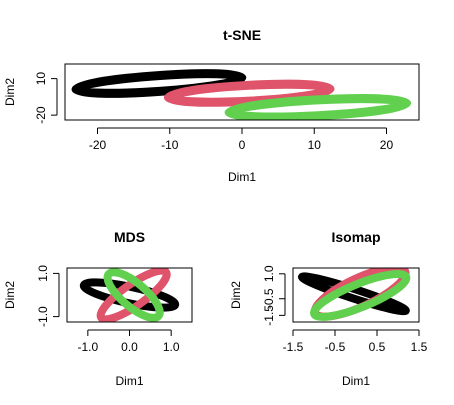 The width and height of the screenshot is (454, 405). What do you see at coordinates (377, 347) in the screenshot?
I see `x-tick-label: 0.5` at bounding box center [377, 347].